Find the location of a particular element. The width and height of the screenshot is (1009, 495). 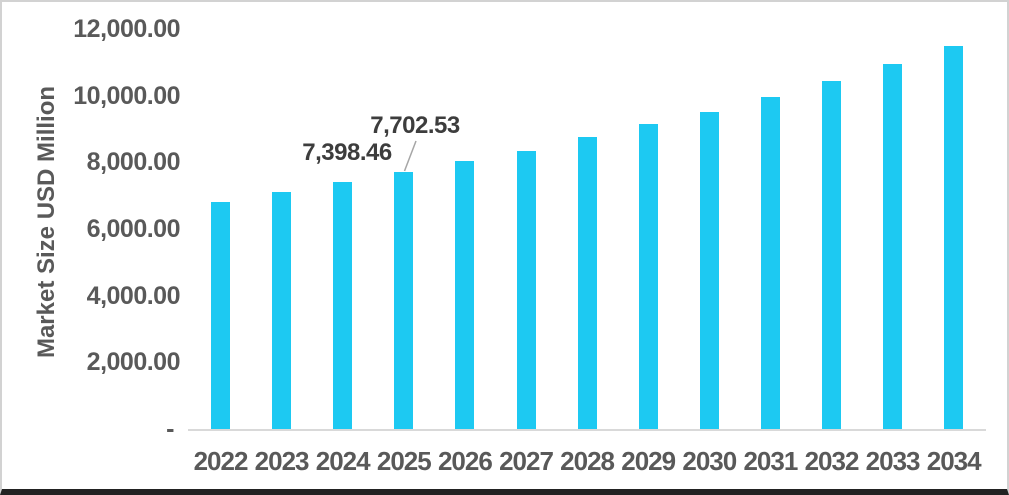

x-label-2032: 2032 is located at coordinates (832, 461).